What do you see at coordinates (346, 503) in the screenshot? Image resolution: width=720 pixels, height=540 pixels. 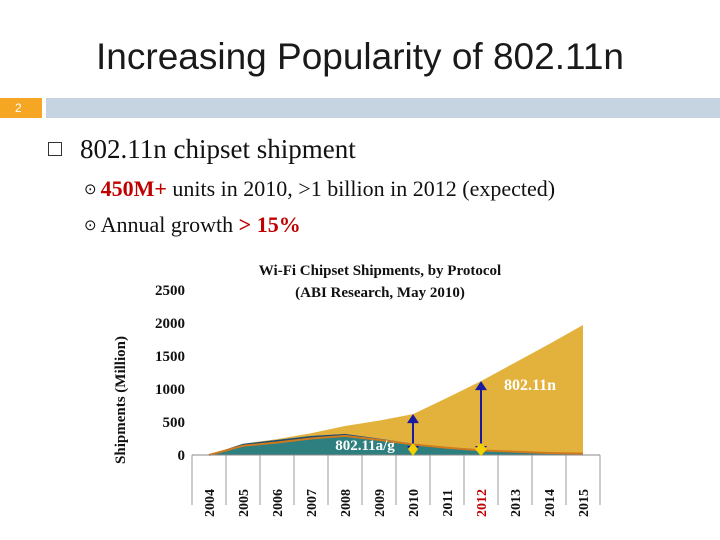 I see `x-tick-label-2008: 2008` at bounding box center [346, 503].